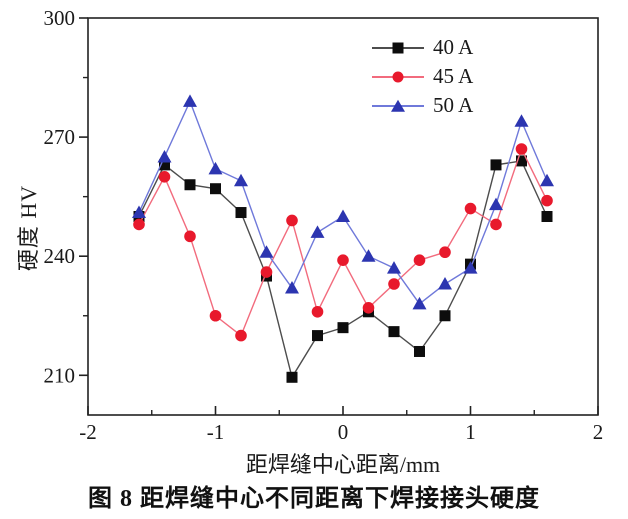 The height and width of the screenshot is (519, 628). Describe the element at coordinates (453, 47) in the screenshot. I see `legend-label-40a: 40 A` at that location.